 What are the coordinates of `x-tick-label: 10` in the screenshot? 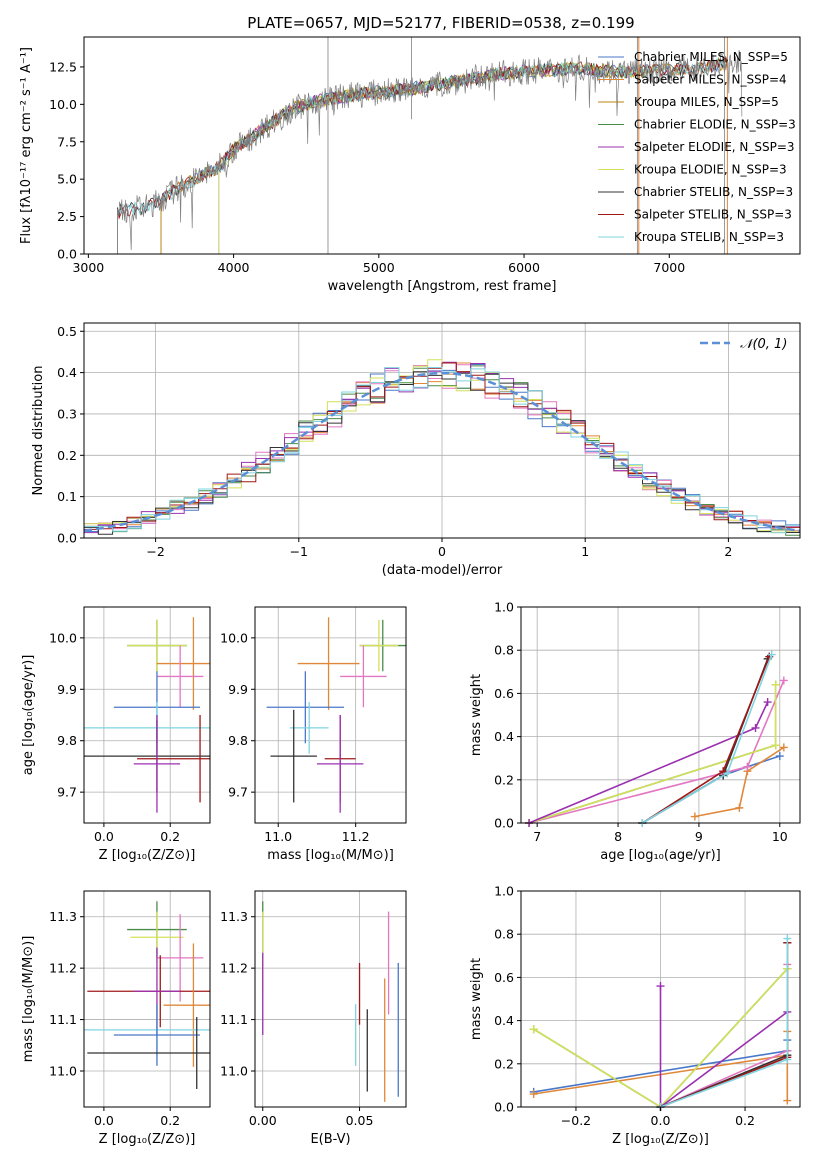 It's located at (780, 836).